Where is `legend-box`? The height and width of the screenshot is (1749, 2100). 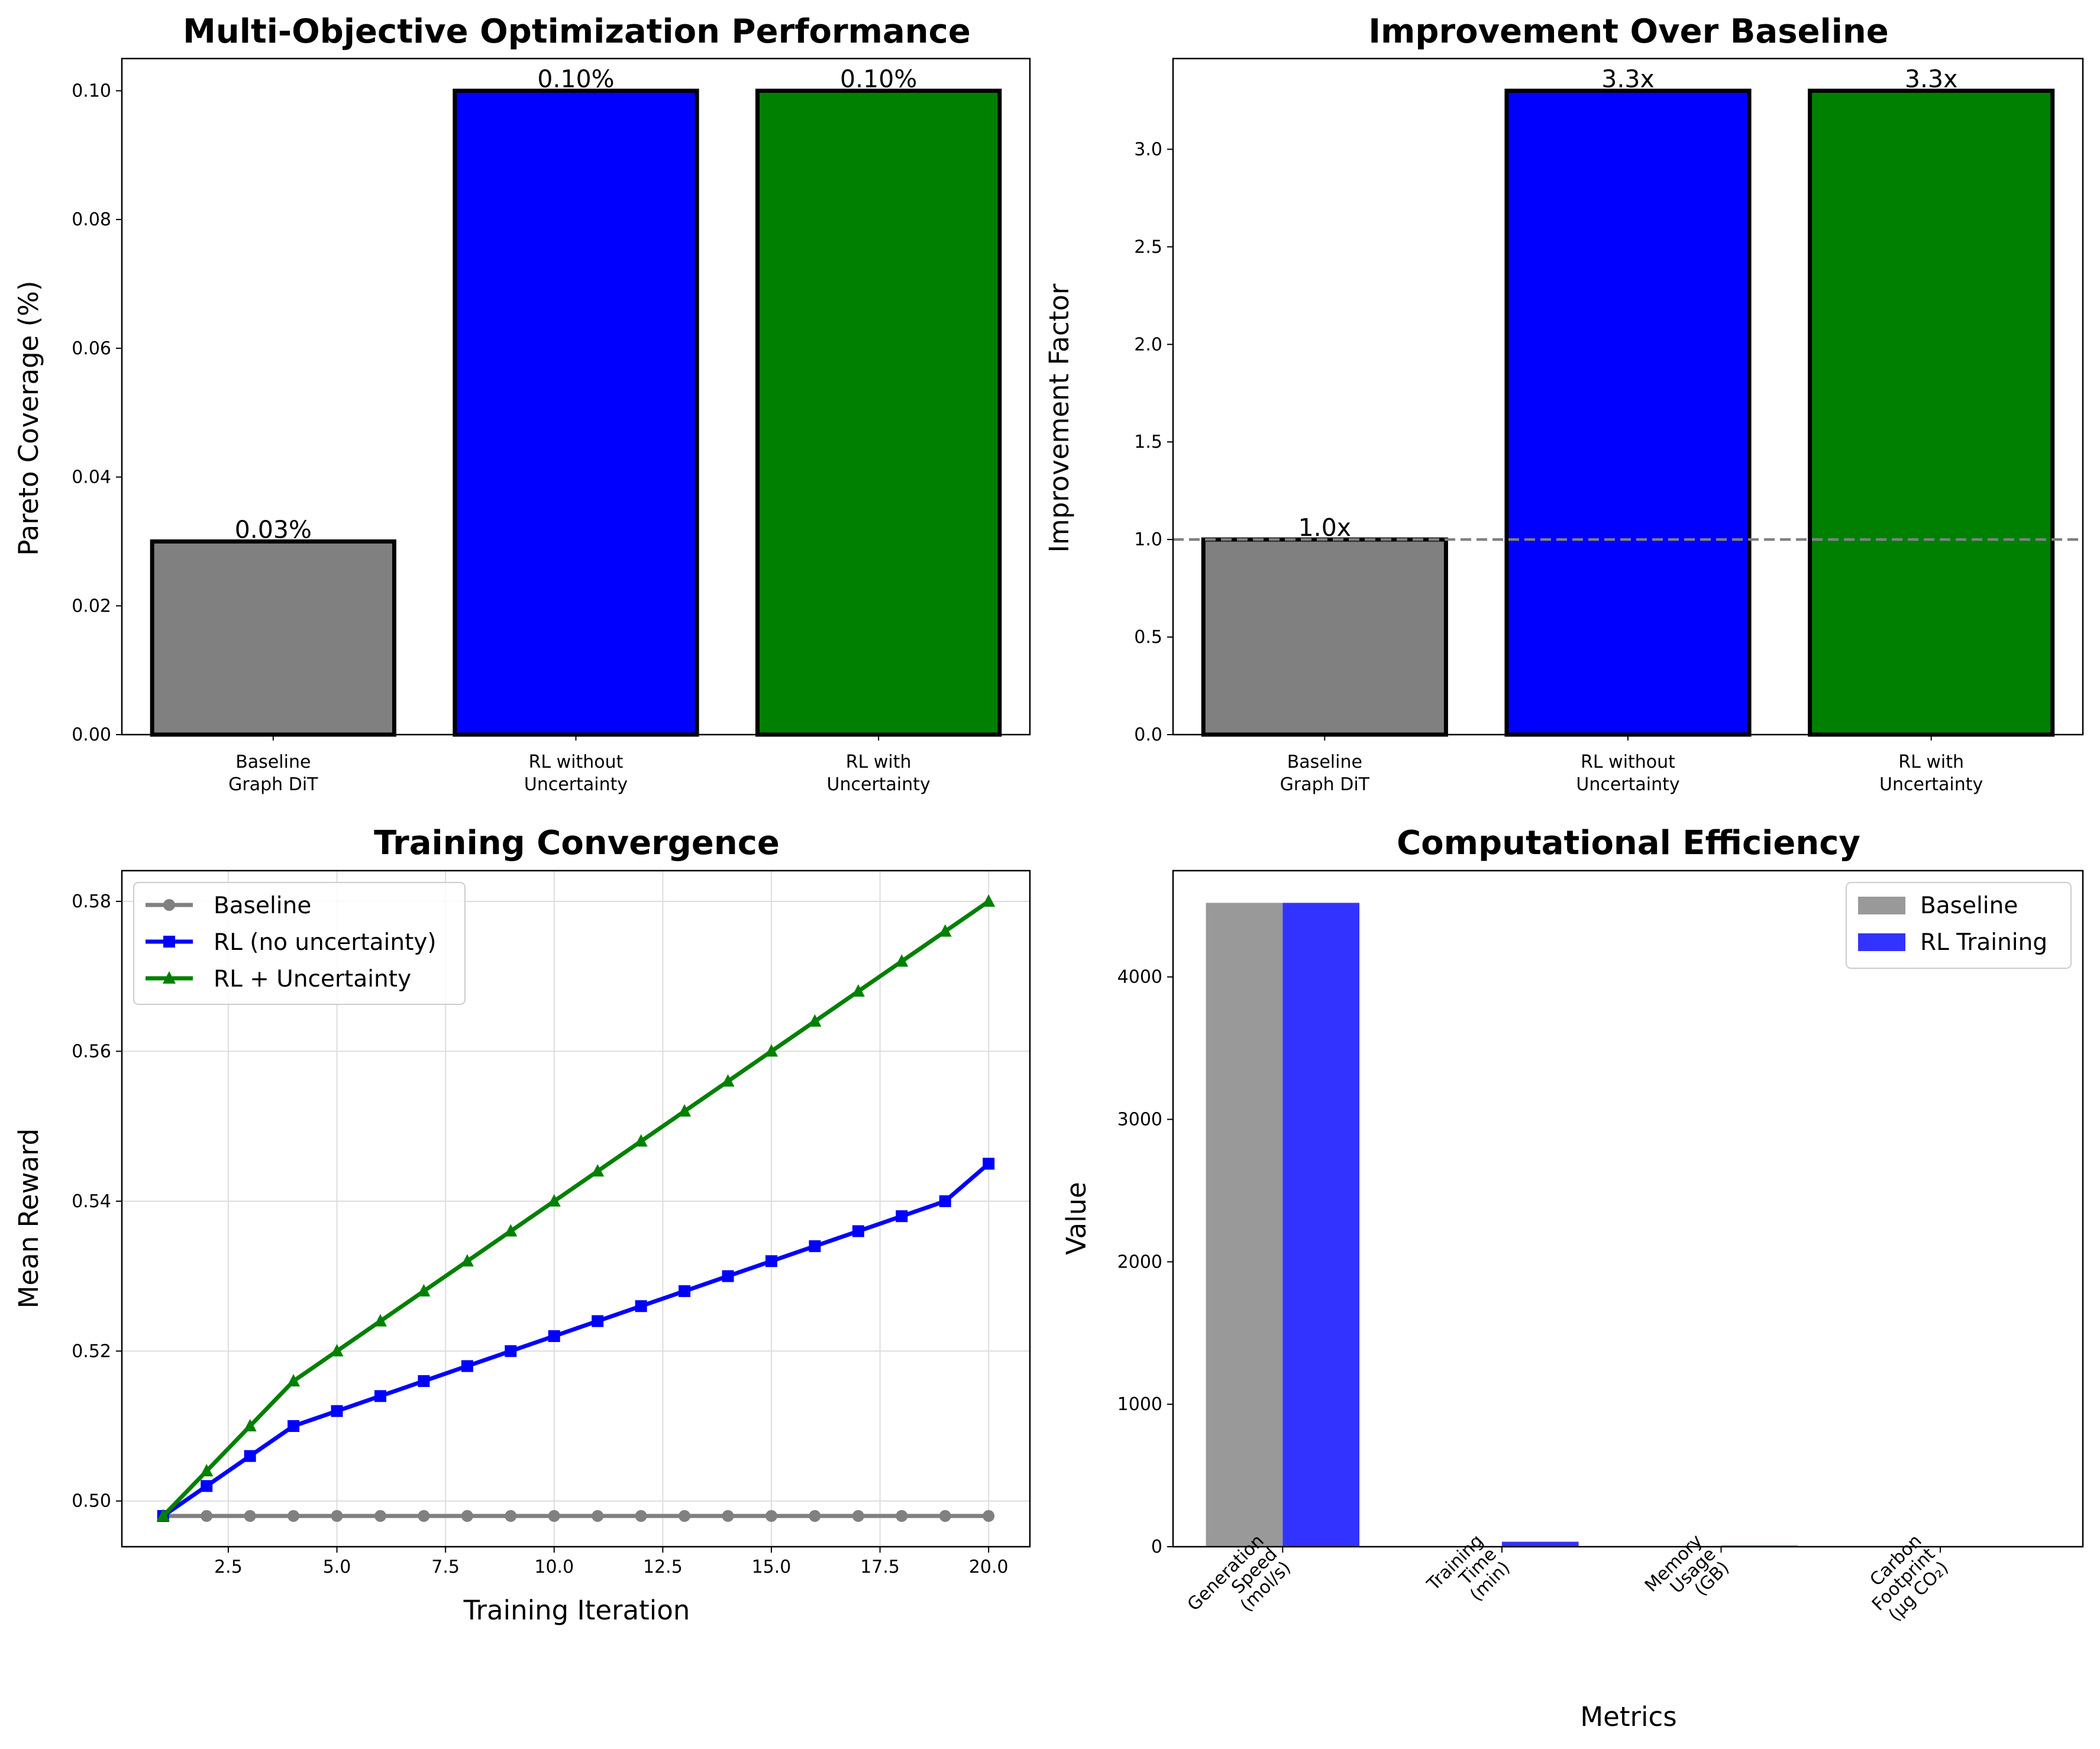
legend-box is located at coordinates (299, 943).